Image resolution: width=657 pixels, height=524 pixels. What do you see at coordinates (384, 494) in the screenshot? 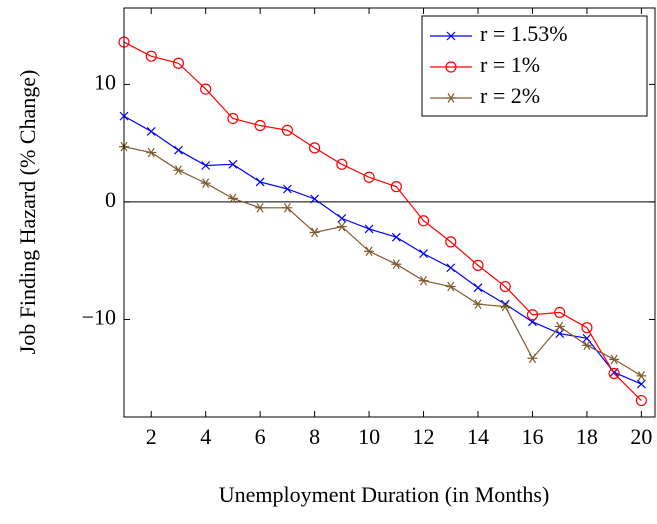
I see `x-axis-label: Unemployment Duration (in Months)` at bounding box center [384, 494].